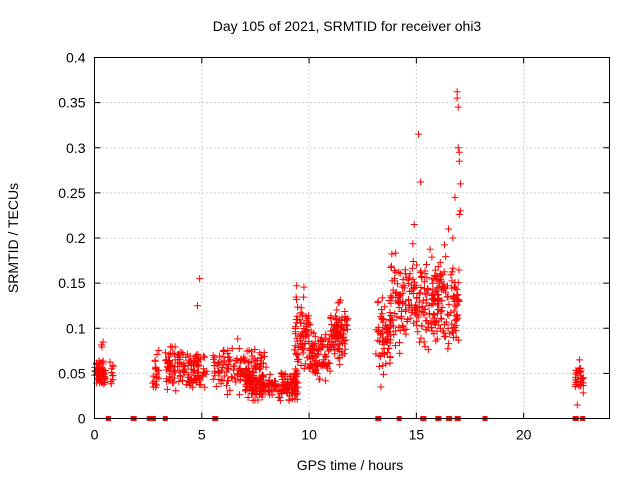 The height and width of the screenshot is (480, 640). What do you see at coordinates (202, 435) in the screenshot?
I see `x-tick-label: 5` at bounding box center [202, 435].